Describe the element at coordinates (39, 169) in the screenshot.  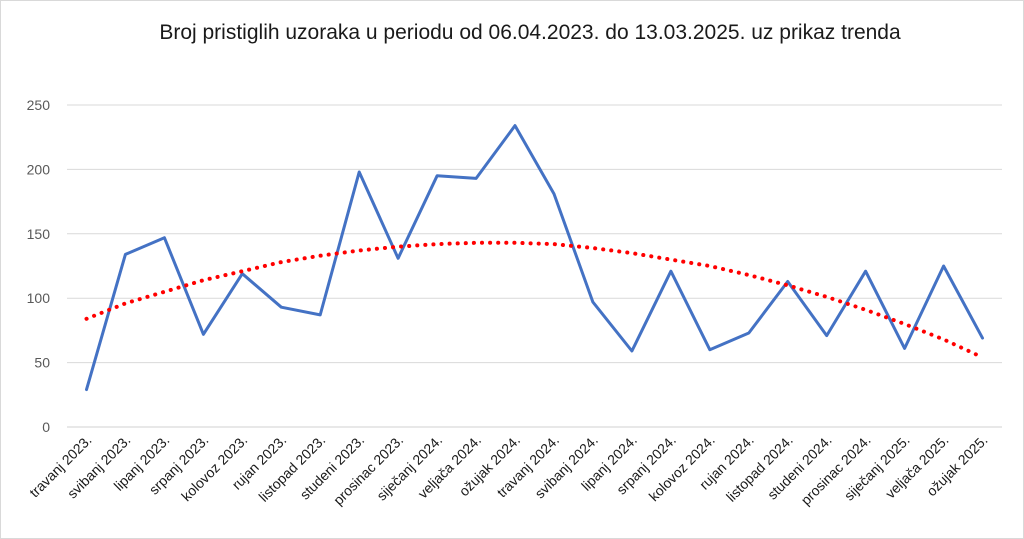
I see `y-tick-label: 200` at that location.